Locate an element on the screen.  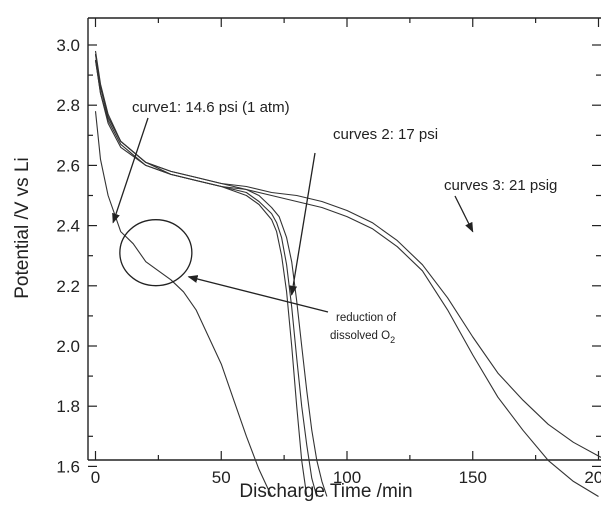
annotation-reduction-subscript: 2 is located at coordinates (392, 340).